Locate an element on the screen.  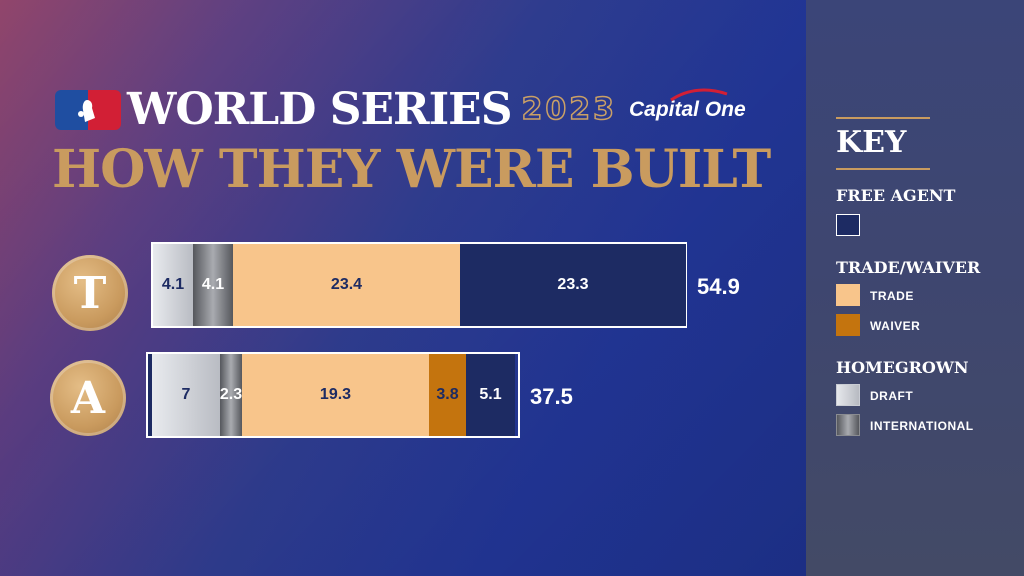
swatch-international is located at coordinates (848, 425).